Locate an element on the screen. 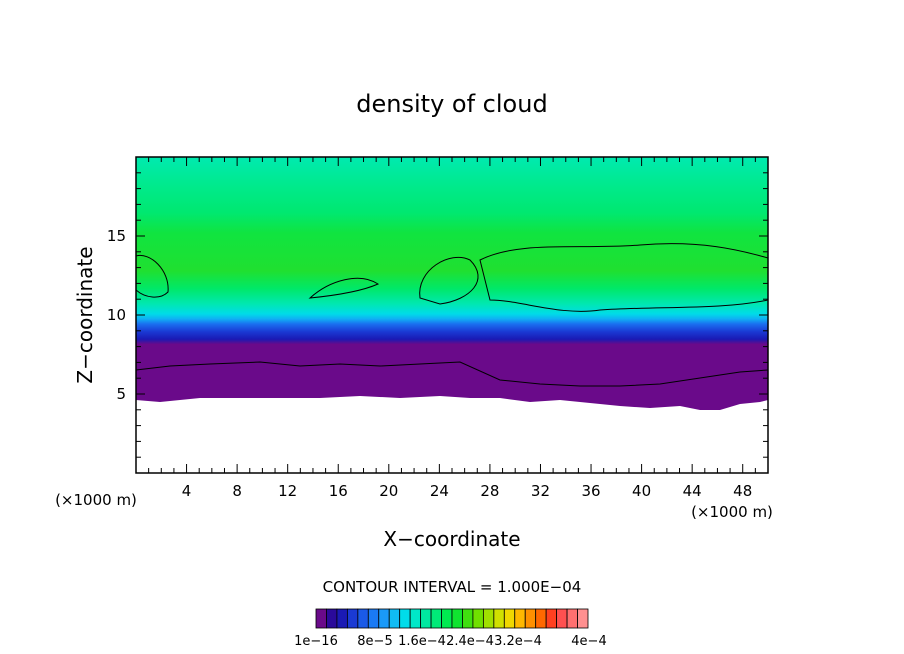 The height and width of the screenshot is (654, 904). colorbar-label: 1.6e−4 is located at coordinates (422, 641).